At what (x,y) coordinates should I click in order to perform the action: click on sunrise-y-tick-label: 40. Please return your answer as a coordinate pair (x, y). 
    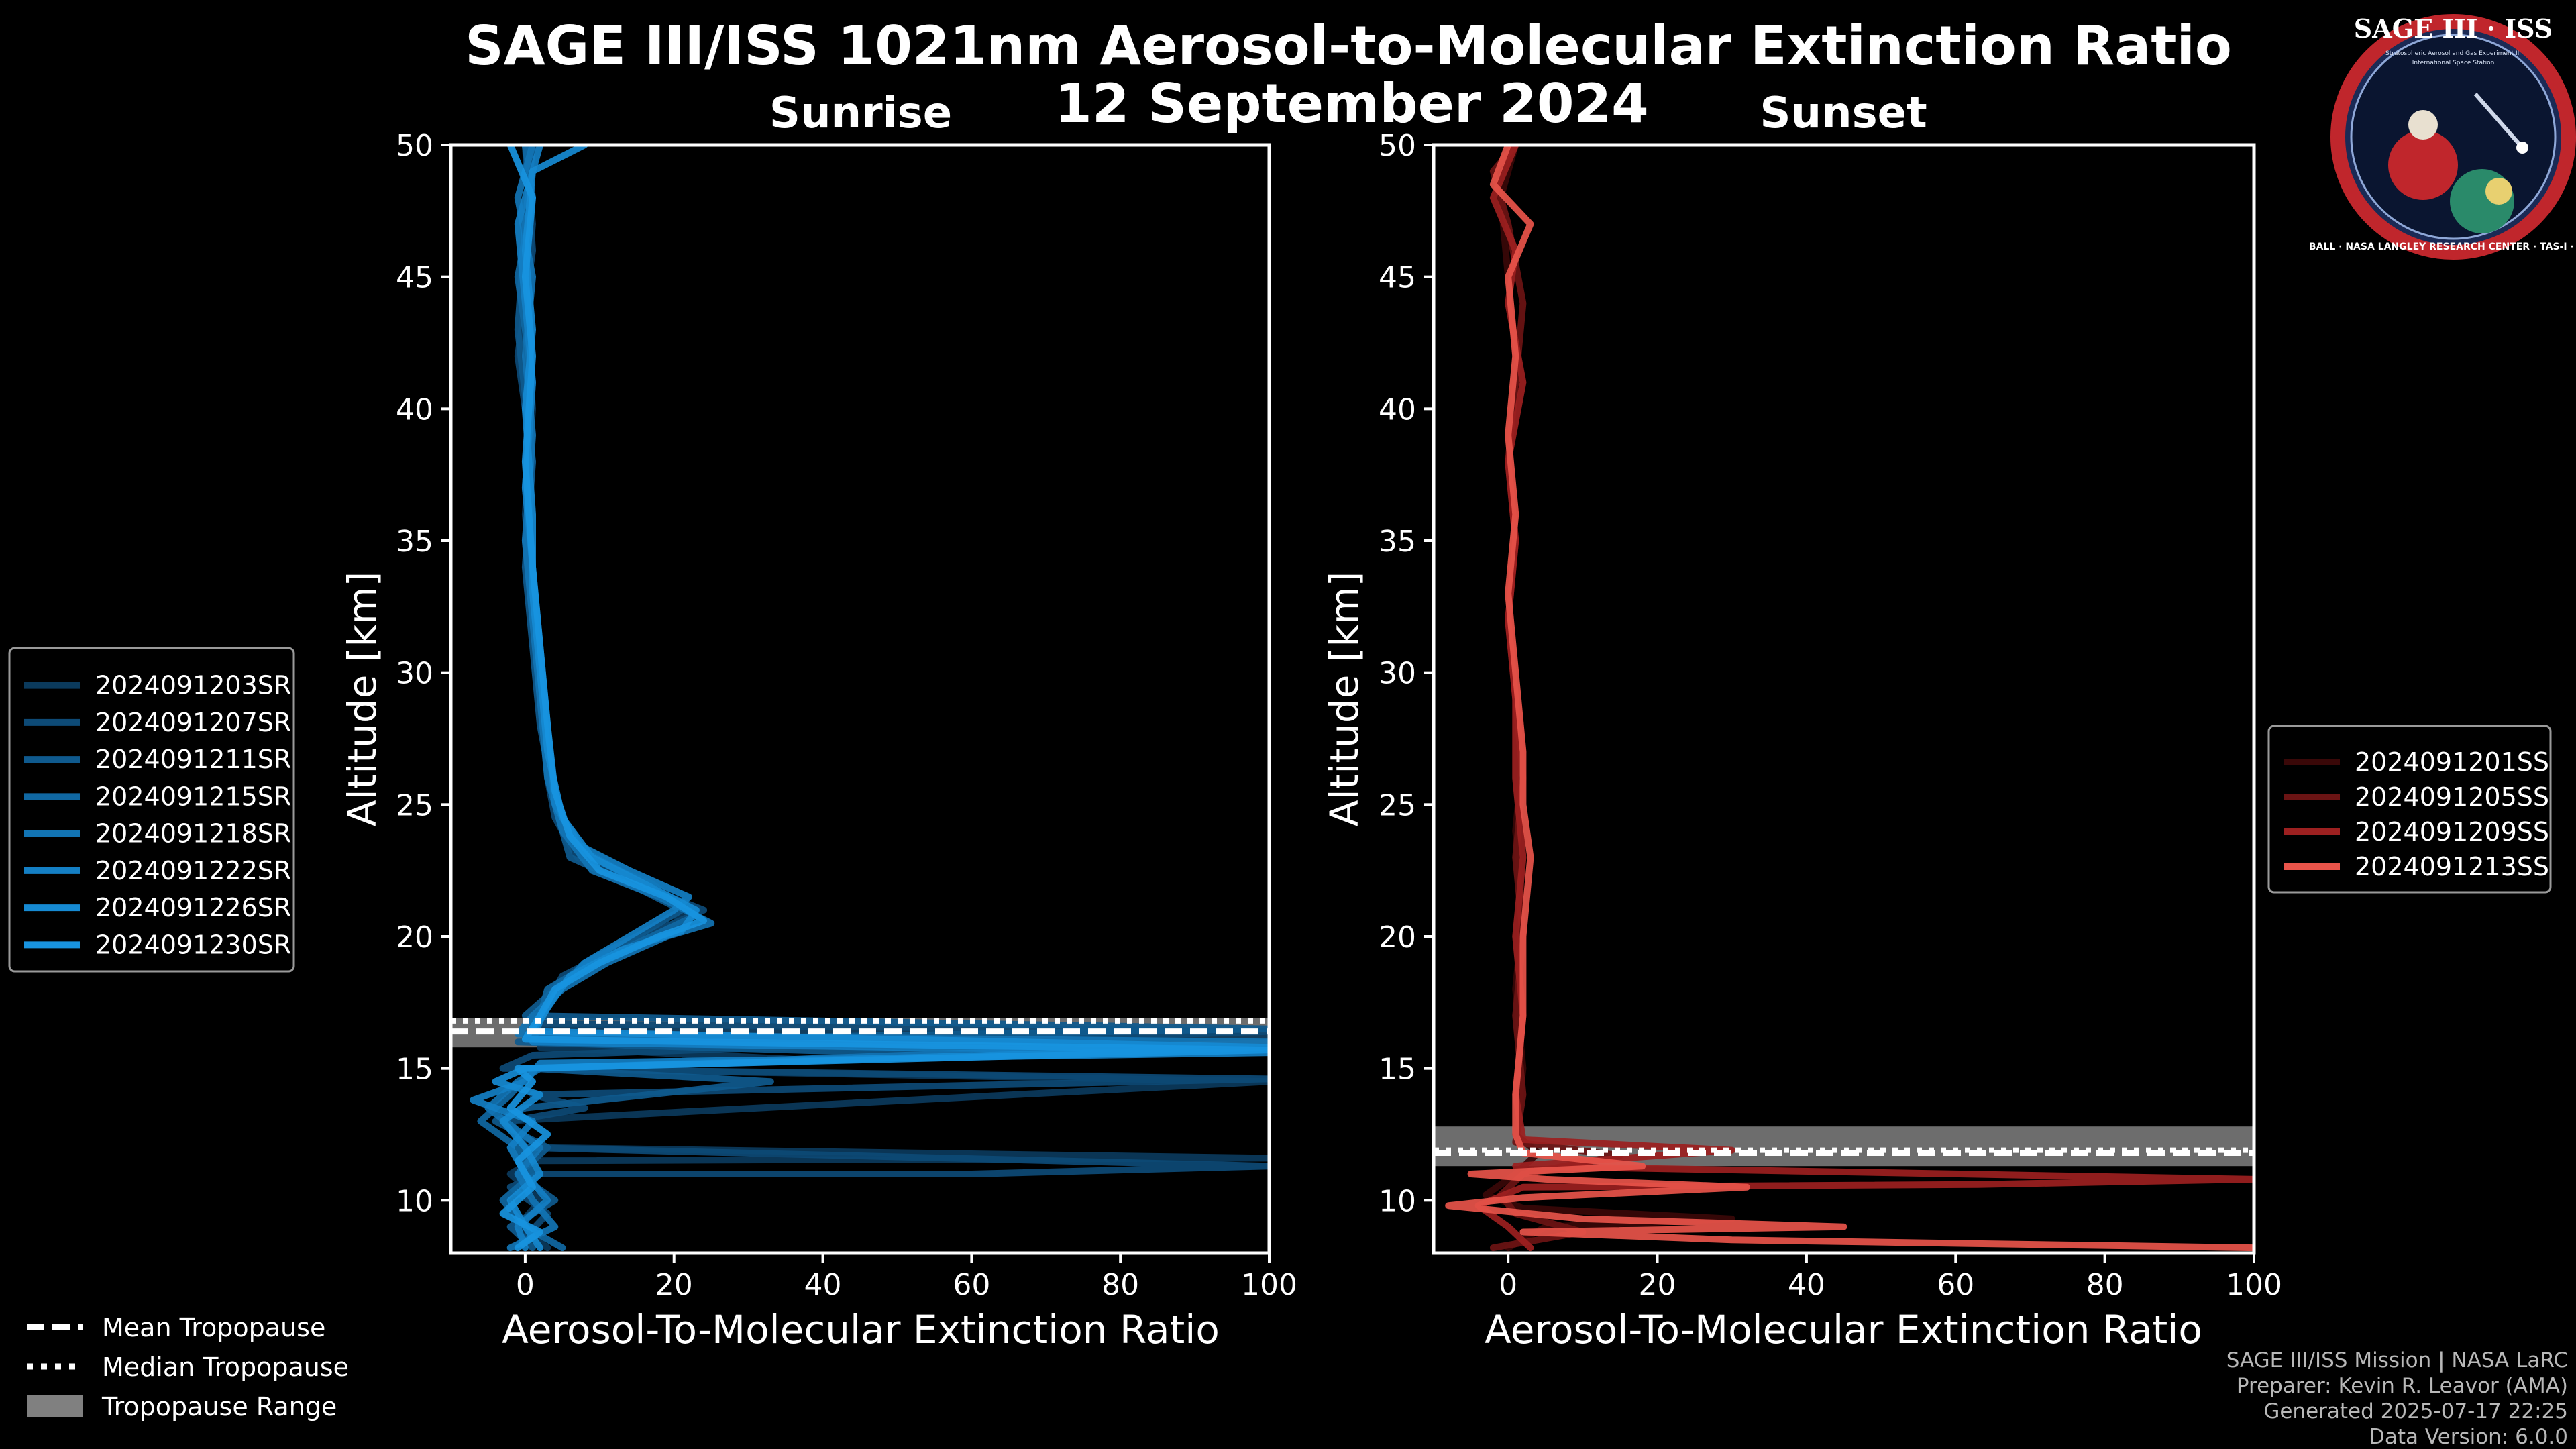
    Looking at the image, I should click on (414, 409).